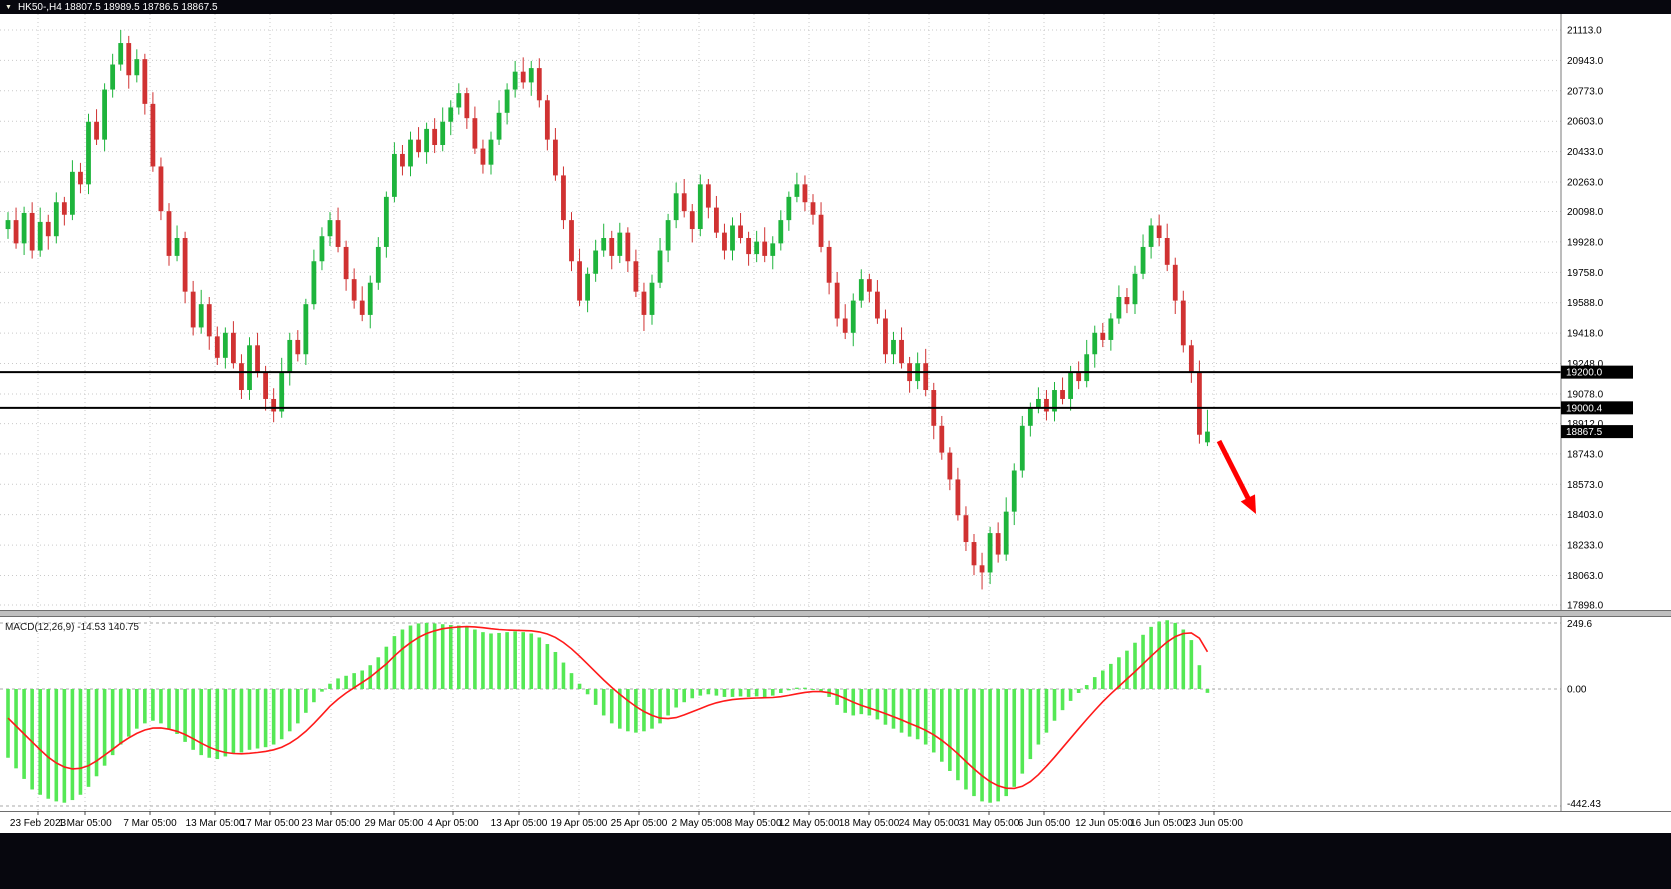 This screenshot has height=889, width=1671. I want to click on macd-axis-tick: -442.43, so click(1584, 804).